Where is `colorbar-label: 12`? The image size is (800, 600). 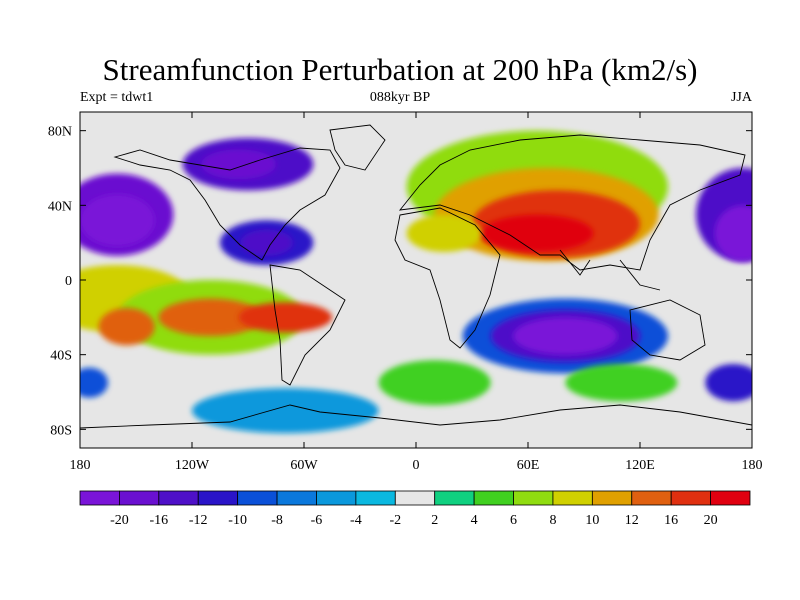 colorbar-label: 12 is located at coordinates (632, 520).